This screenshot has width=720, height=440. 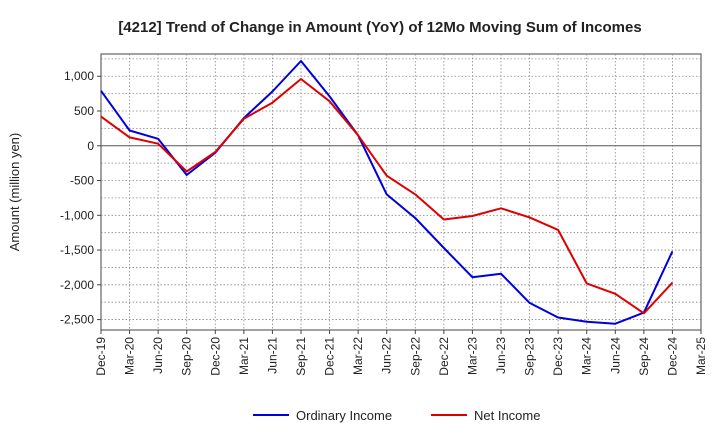 What do you see at coordinates (672, 356) in the screenshot?
I see `x-tick-label: Dec-24` at bounding box center [672, 356].